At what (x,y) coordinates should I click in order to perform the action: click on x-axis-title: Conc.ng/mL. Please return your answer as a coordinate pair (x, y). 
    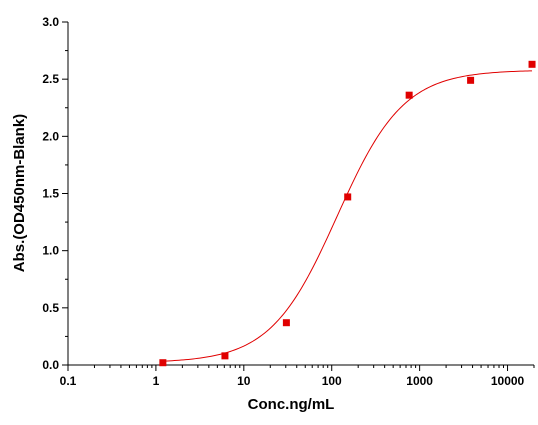
    Looking at the image, I should click on (291, 404).